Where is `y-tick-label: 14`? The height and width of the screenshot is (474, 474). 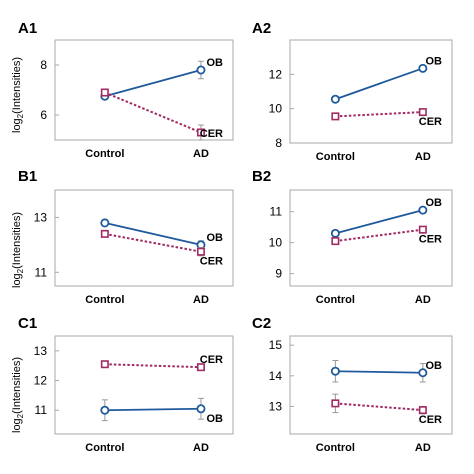 y-tick-label: 14 is located at coordinates (276, 376).